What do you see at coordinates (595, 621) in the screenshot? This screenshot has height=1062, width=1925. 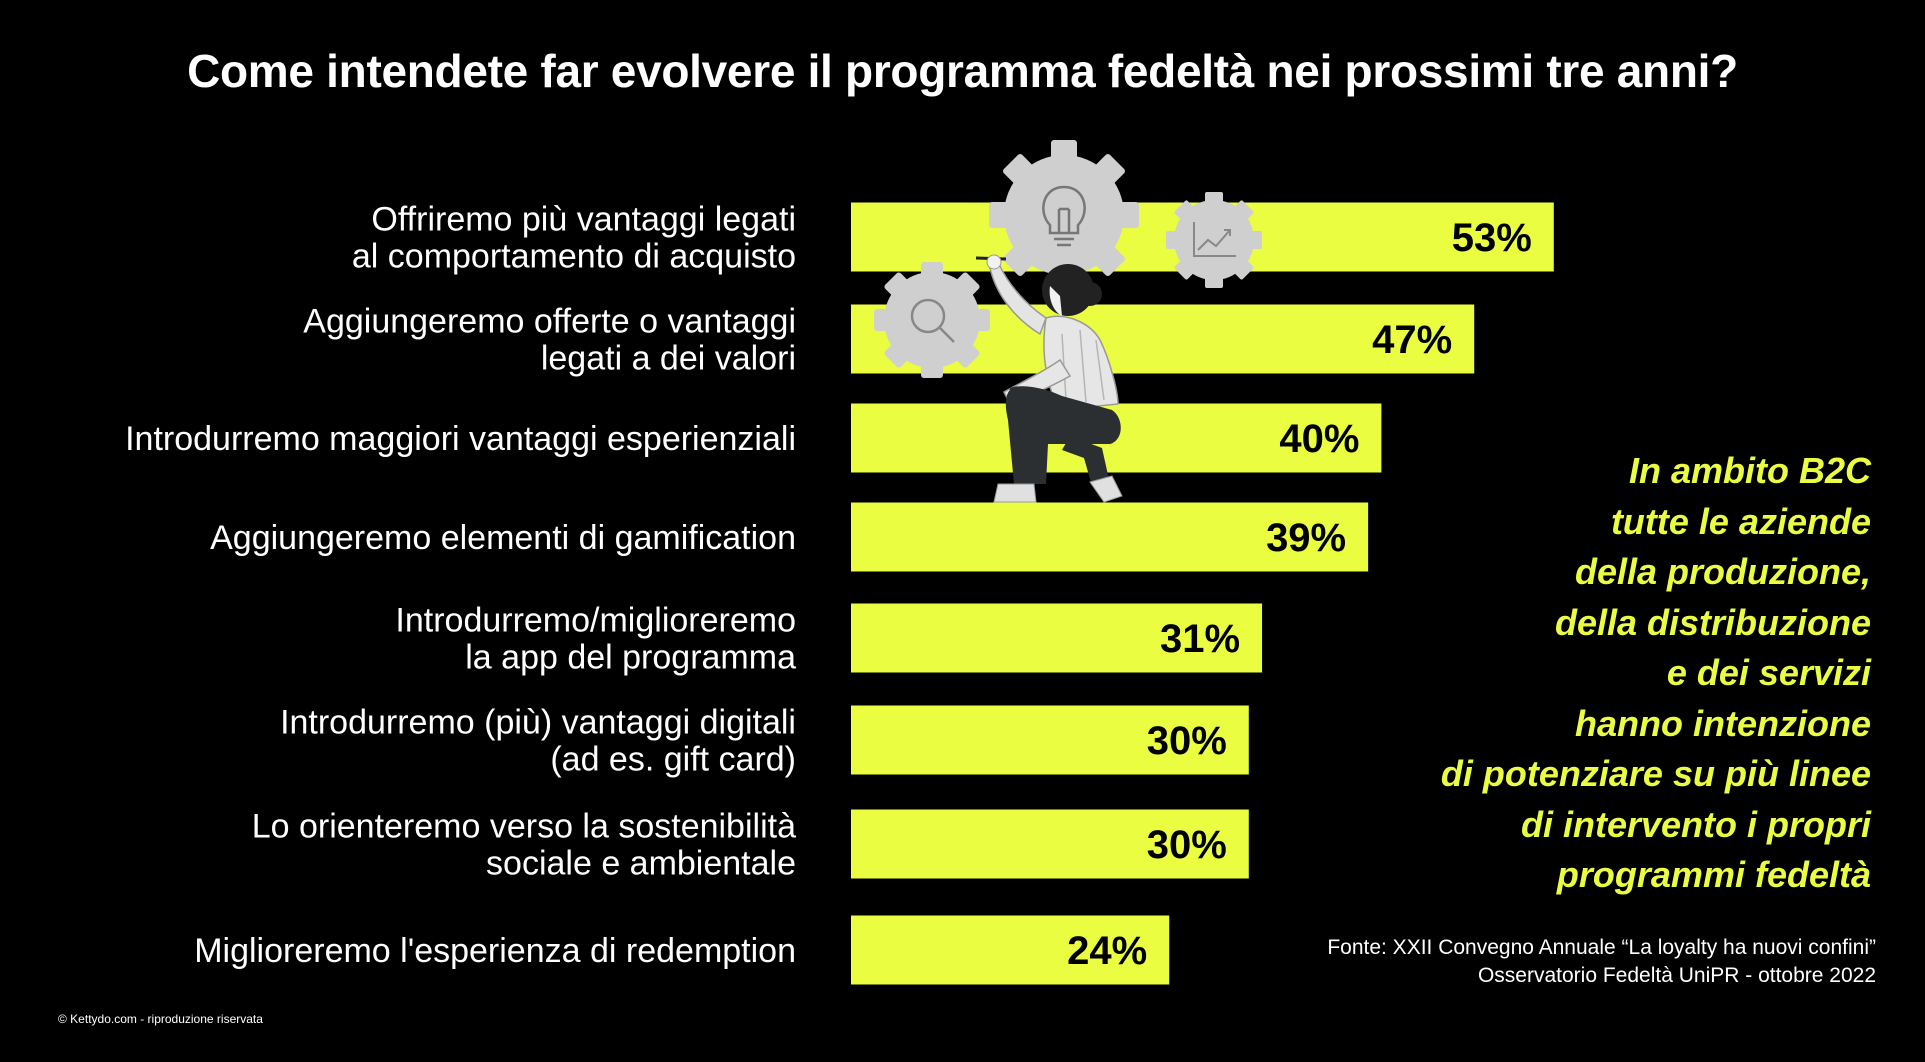 I see `category-label-5: Introdurremo/miglioreremo` at bounding box center [595, 621].